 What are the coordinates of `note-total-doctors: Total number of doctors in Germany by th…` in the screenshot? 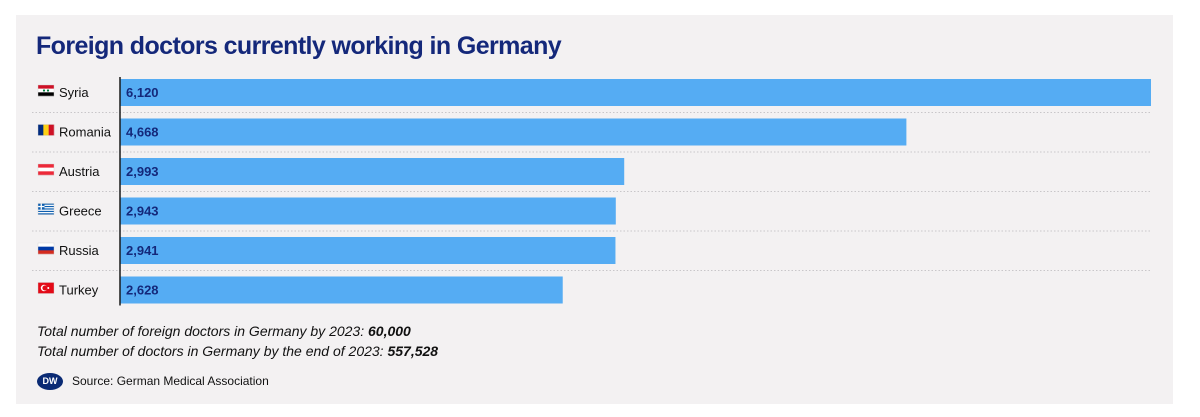 It's located at (238, 351).